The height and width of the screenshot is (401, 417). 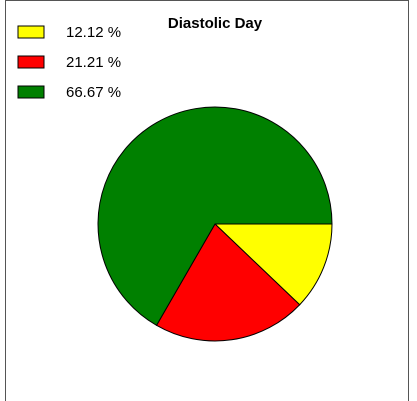 What do you see at coordinates (93, 32) in the screenshot?
I see `legend-label: 12.12 %` at bounding box center [93, 32].